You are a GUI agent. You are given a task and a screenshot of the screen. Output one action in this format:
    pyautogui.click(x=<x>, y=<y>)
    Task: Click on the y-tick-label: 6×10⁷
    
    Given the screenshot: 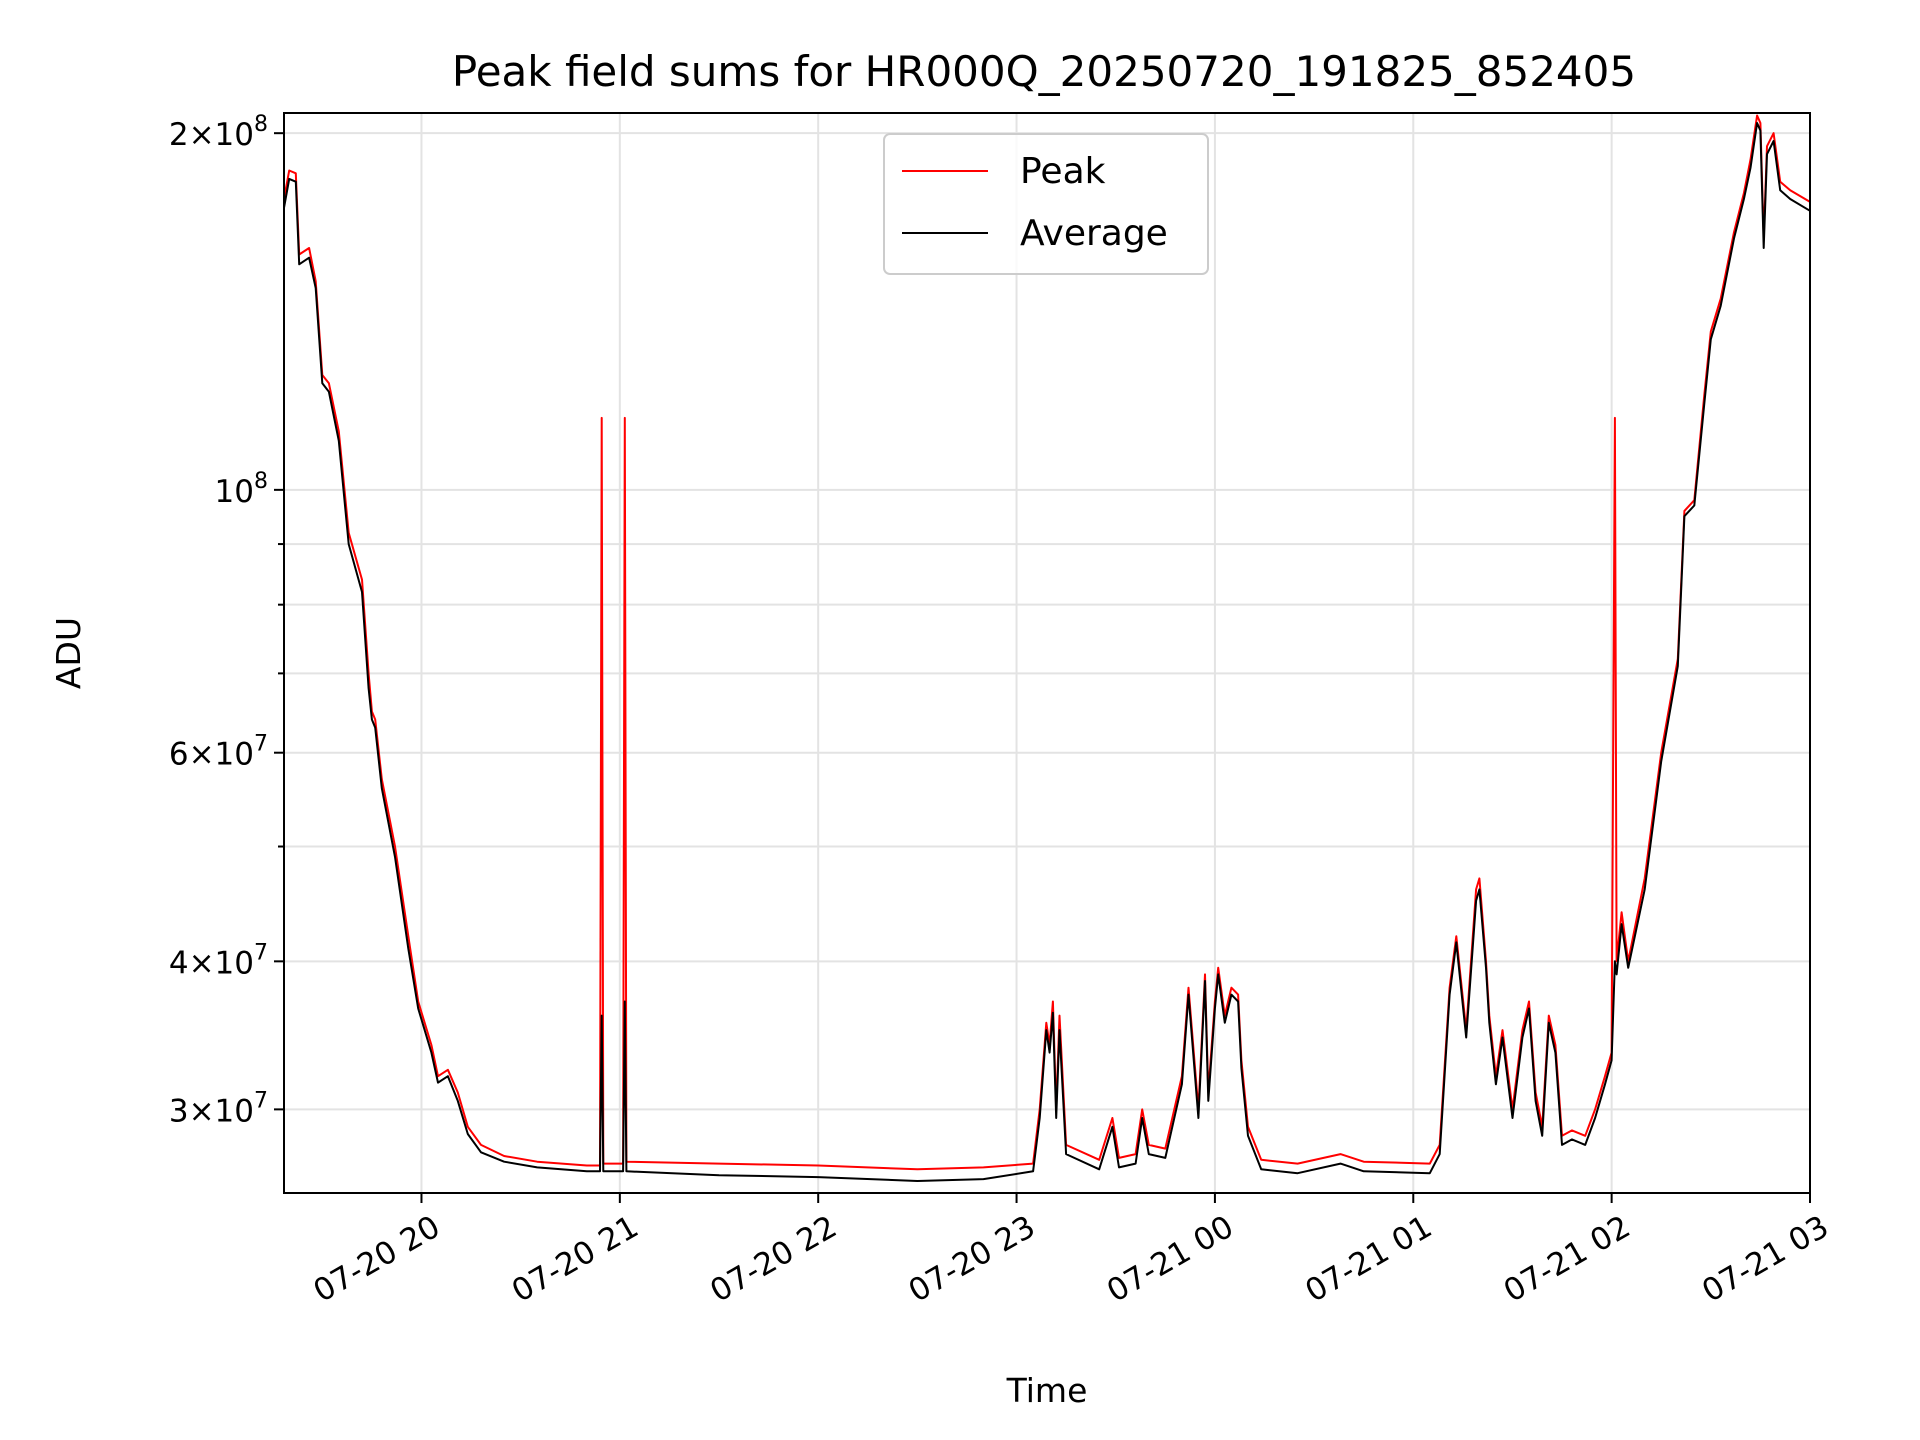 What is the action you would take?
    pyautogui.click(x=218, y=752)
    